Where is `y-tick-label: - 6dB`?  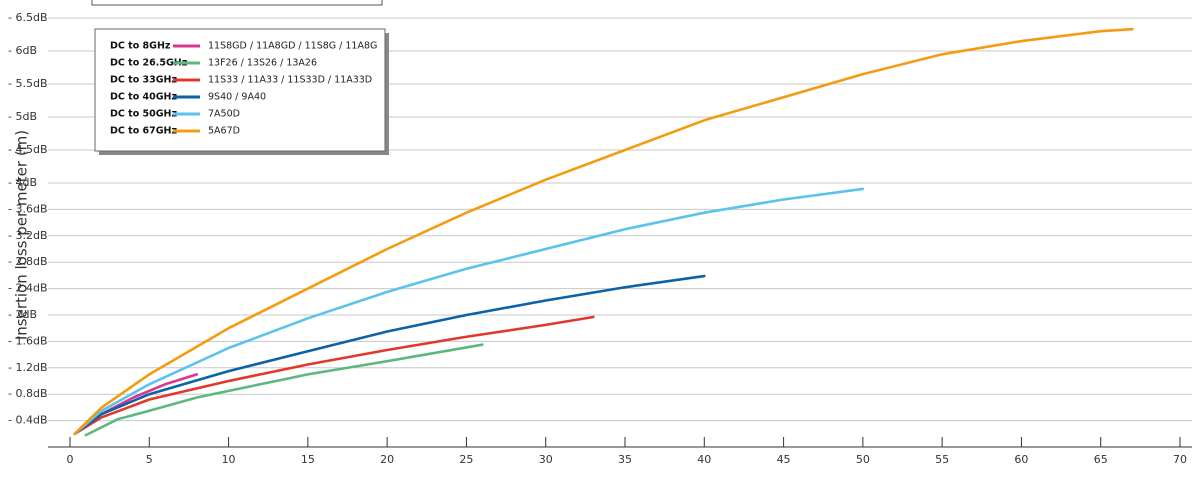
y-tick-label: - 6dB is located at coordinates (22, 50).